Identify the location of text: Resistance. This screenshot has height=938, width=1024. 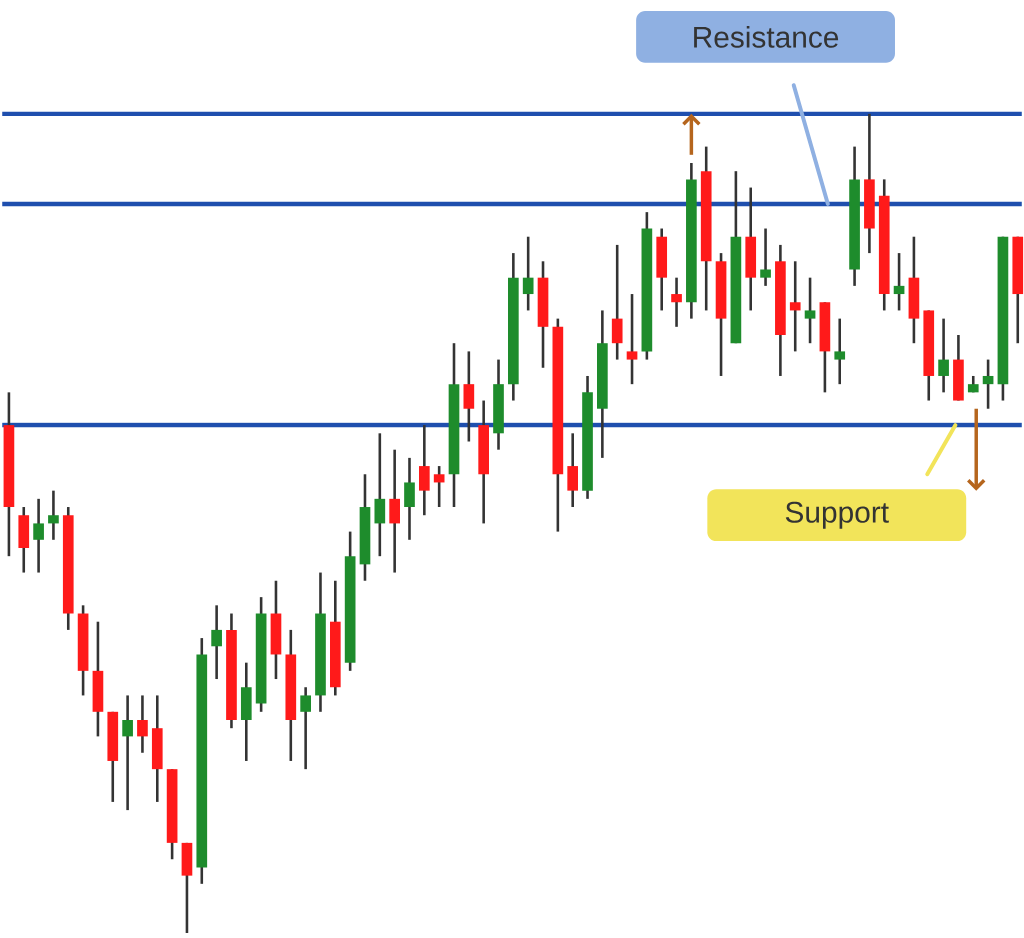
(766, 36).